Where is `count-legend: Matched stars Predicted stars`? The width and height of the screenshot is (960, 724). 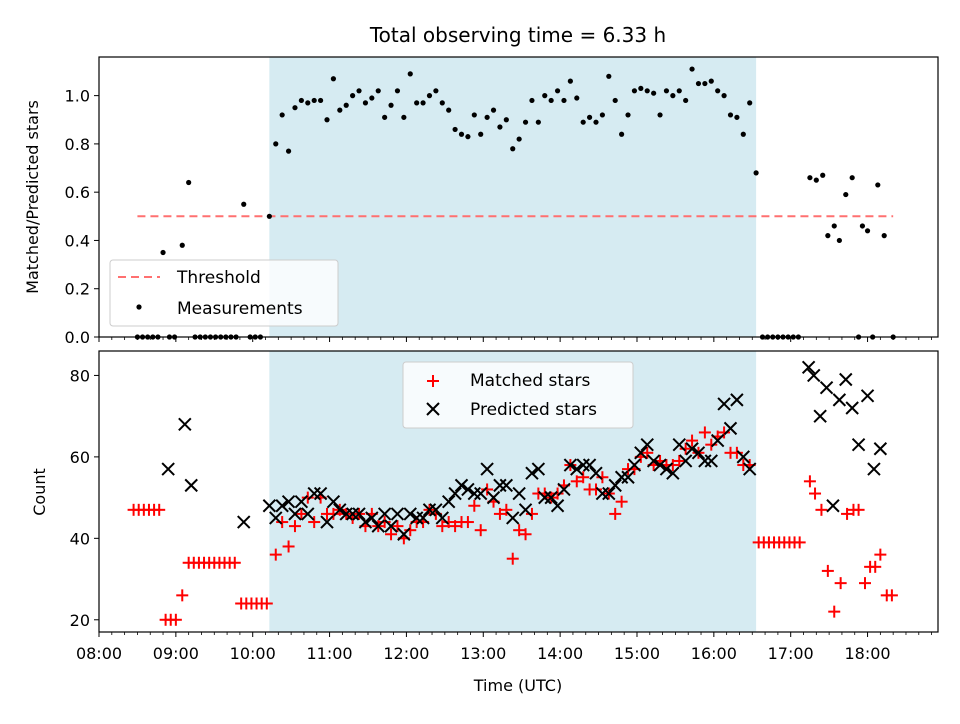
count-legend: Matched stars Predicted stars is located at coordinates (518, 395).